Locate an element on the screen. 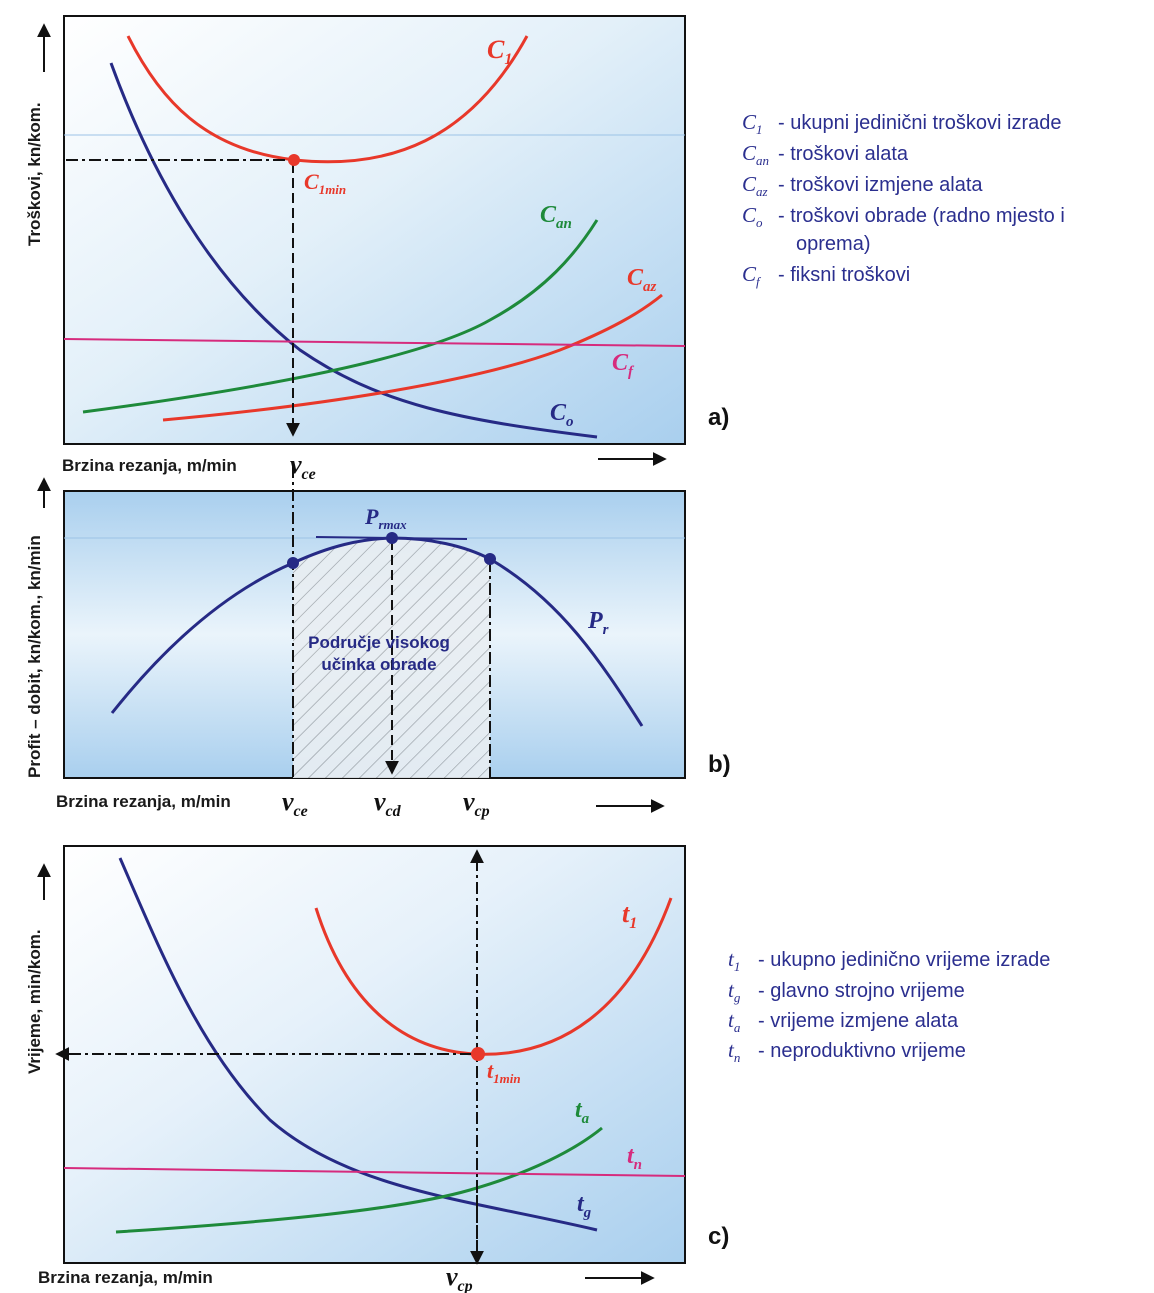  legend-c-sym-0: t1 is located at coordinates (734, 960).